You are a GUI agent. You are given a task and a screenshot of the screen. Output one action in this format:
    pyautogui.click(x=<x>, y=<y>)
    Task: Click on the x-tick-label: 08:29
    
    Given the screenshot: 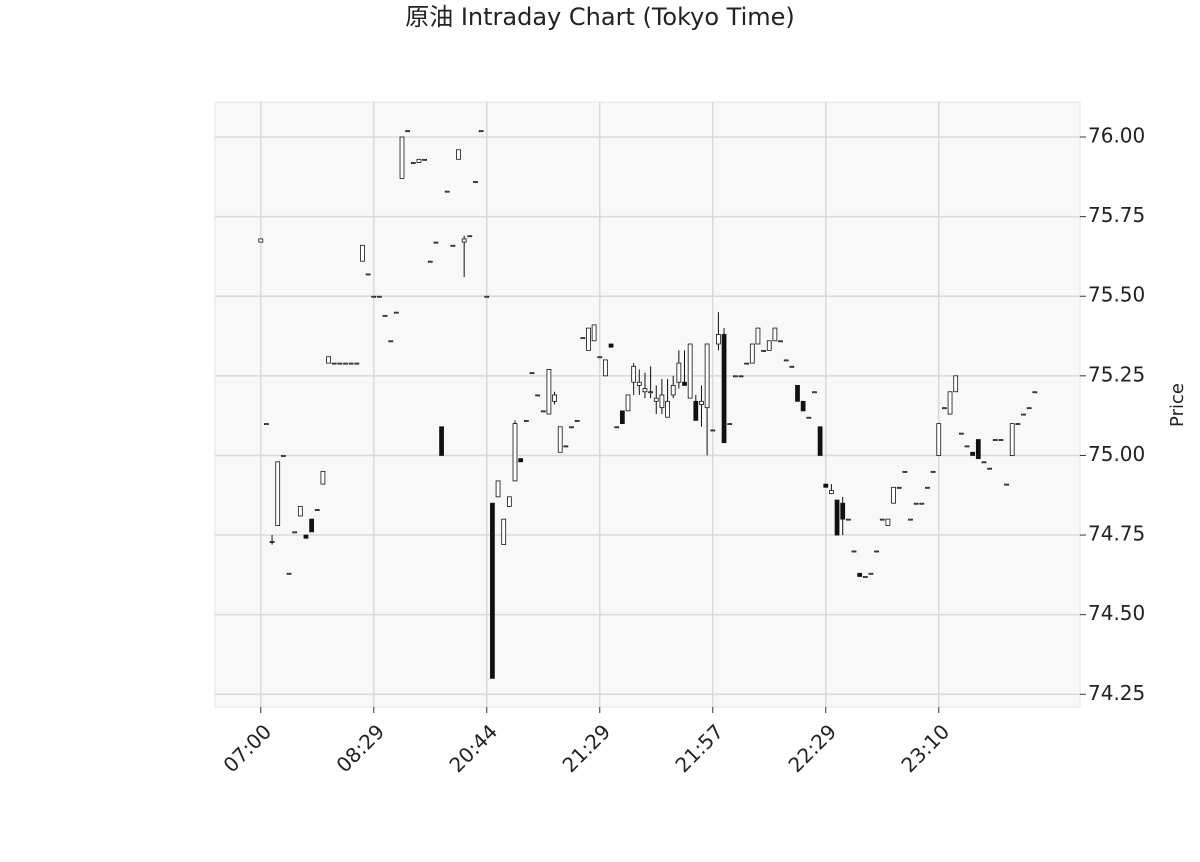 What is the action you would take?
    pyautogui.click(x=360, y=748)
    